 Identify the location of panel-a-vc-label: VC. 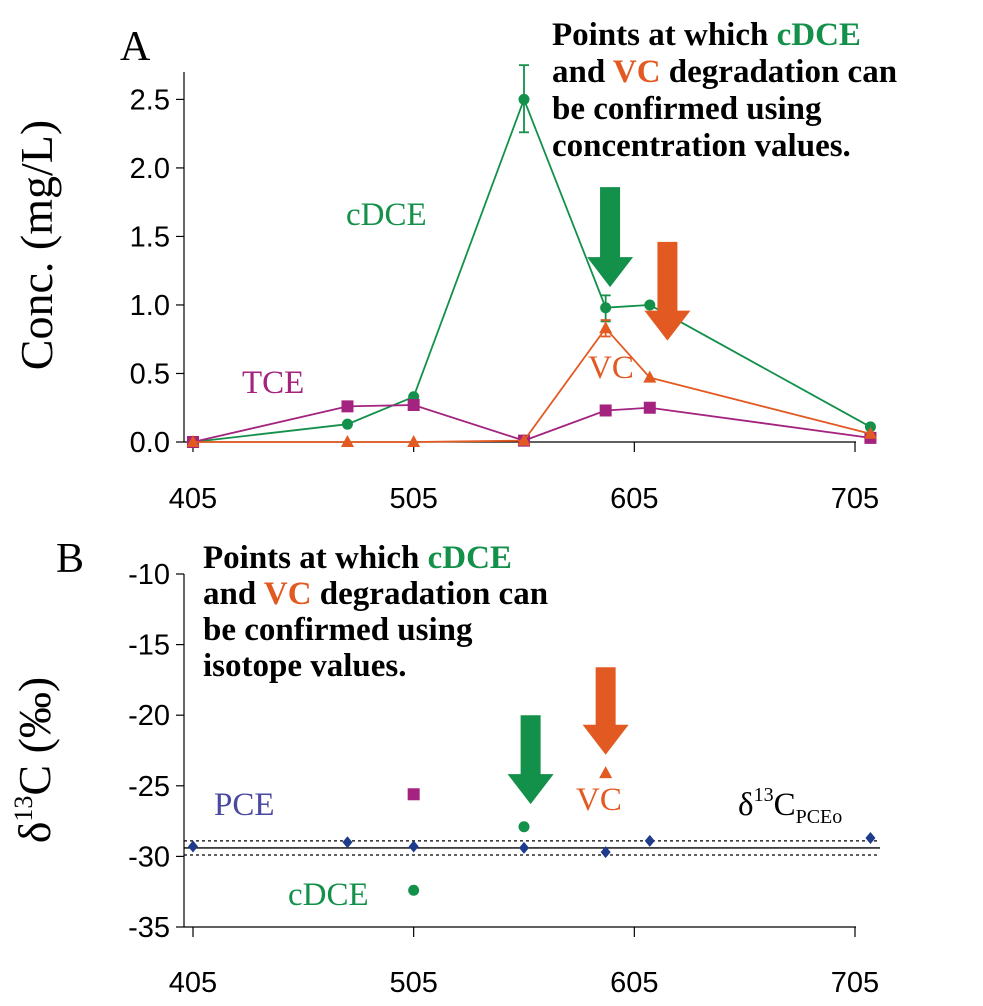
(611, 368).